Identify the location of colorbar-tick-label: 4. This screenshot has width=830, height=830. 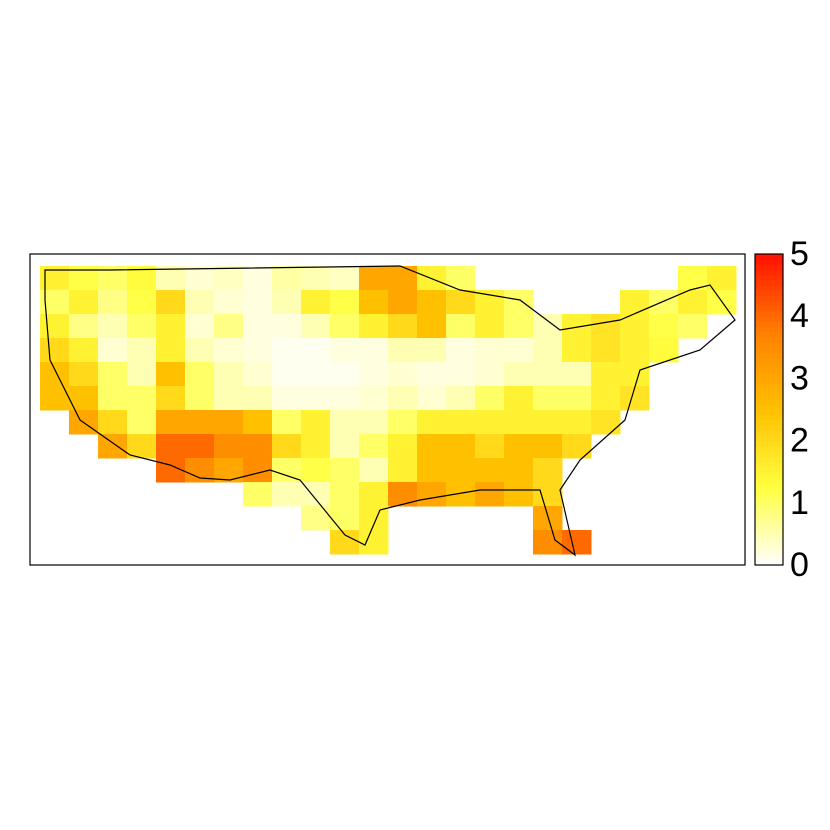
(799, 316).